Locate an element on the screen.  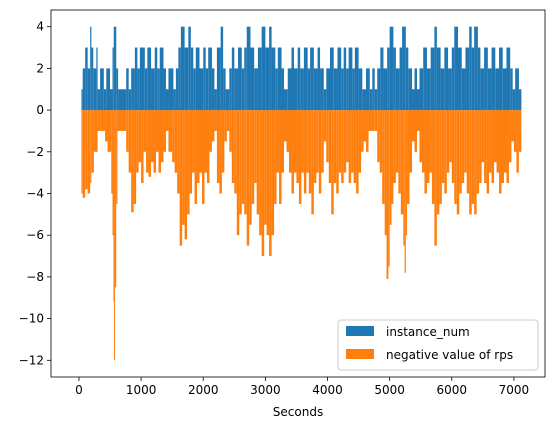
legend-frame is located at coordinates (438, 345).